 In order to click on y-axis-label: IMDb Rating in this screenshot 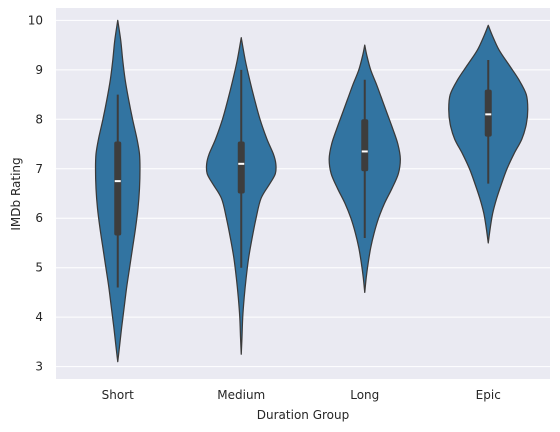, I will do `click(16, 193)`.